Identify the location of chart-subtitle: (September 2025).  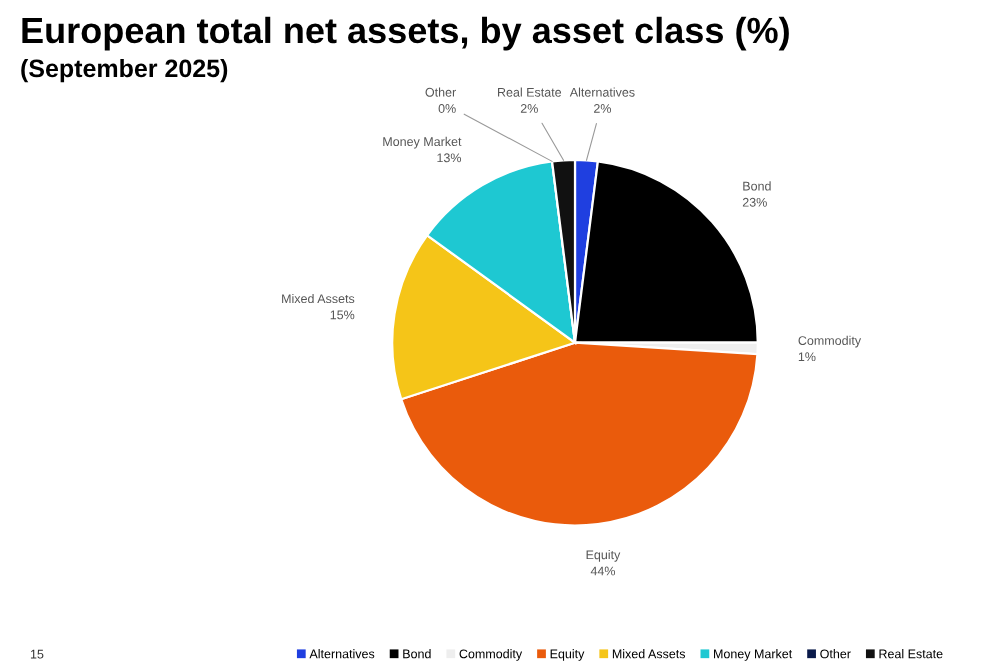
(124, 70).